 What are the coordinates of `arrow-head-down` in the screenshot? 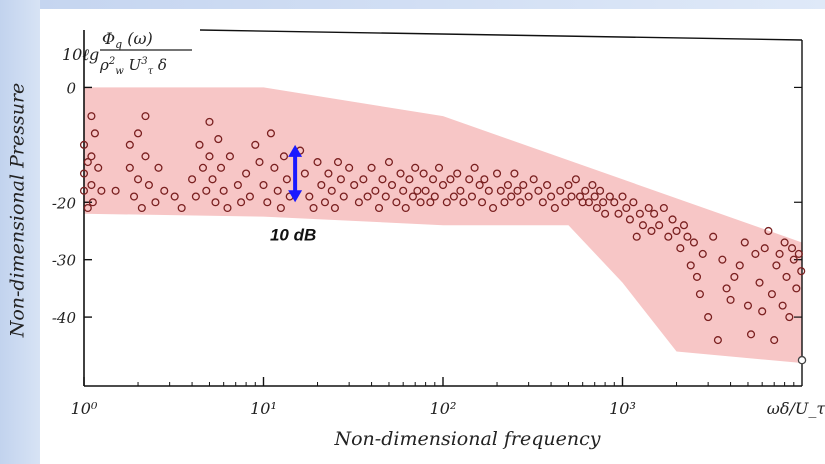 It's located at (295, 196).